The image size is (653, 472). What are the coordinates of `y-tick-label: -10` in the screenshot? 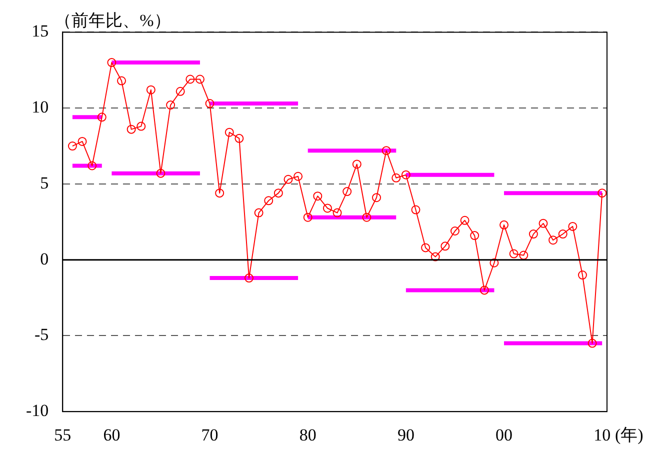 It's located at (37, 410).